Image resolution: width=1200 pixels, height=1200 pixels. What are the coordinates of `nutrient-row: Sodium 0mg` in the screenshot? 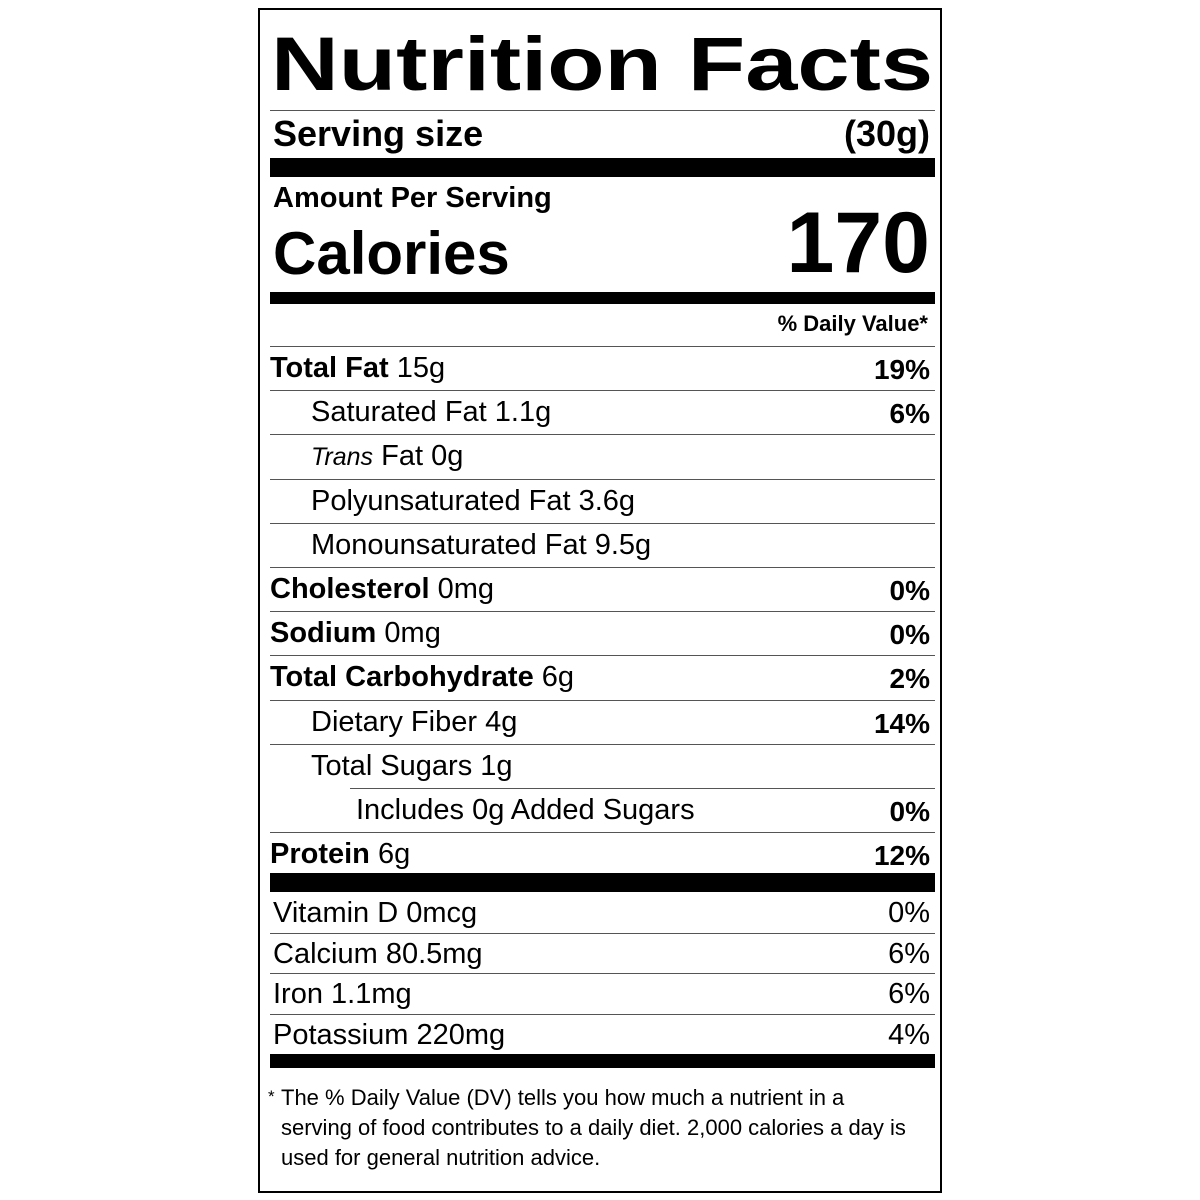 It's located at (355, 633).